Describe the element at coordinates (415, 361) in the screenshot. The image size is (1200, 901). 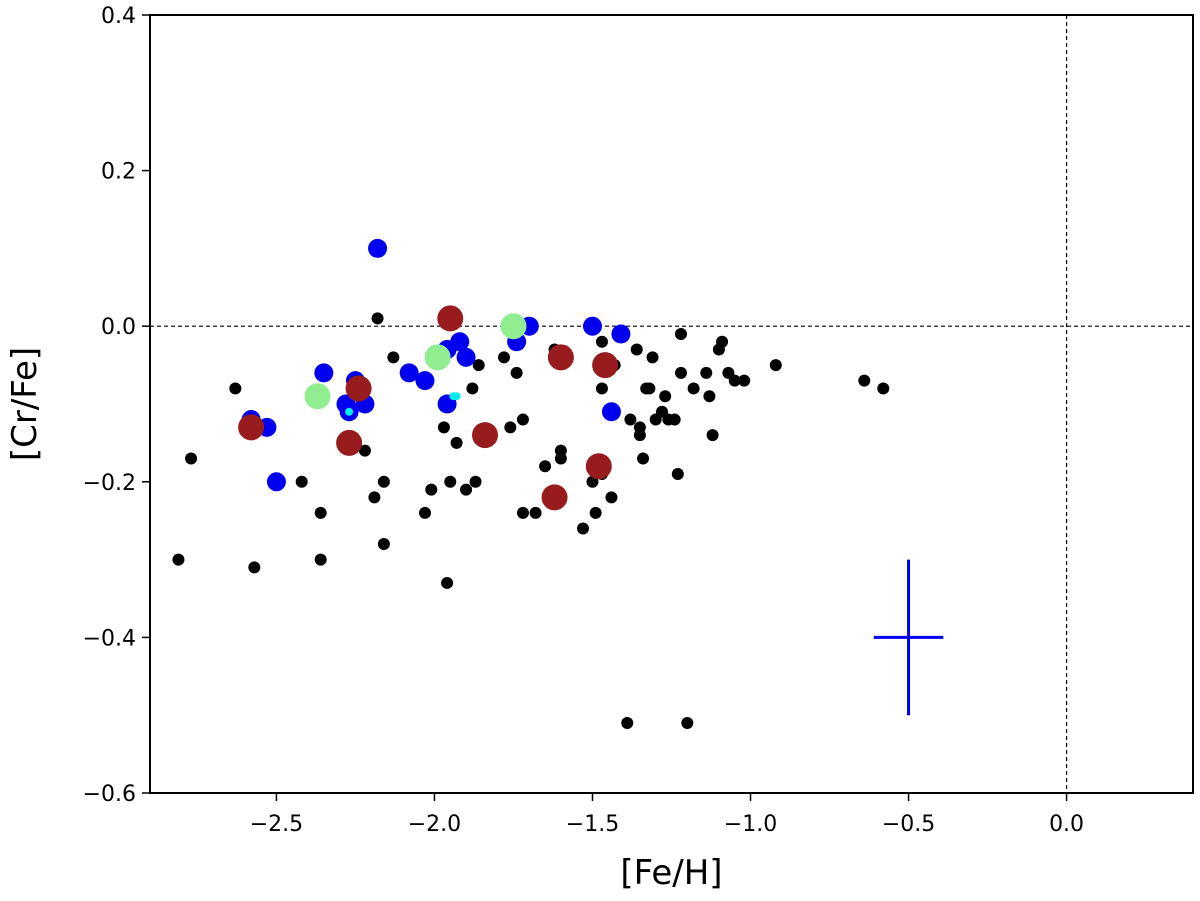
I see `series-light-green` at that location.